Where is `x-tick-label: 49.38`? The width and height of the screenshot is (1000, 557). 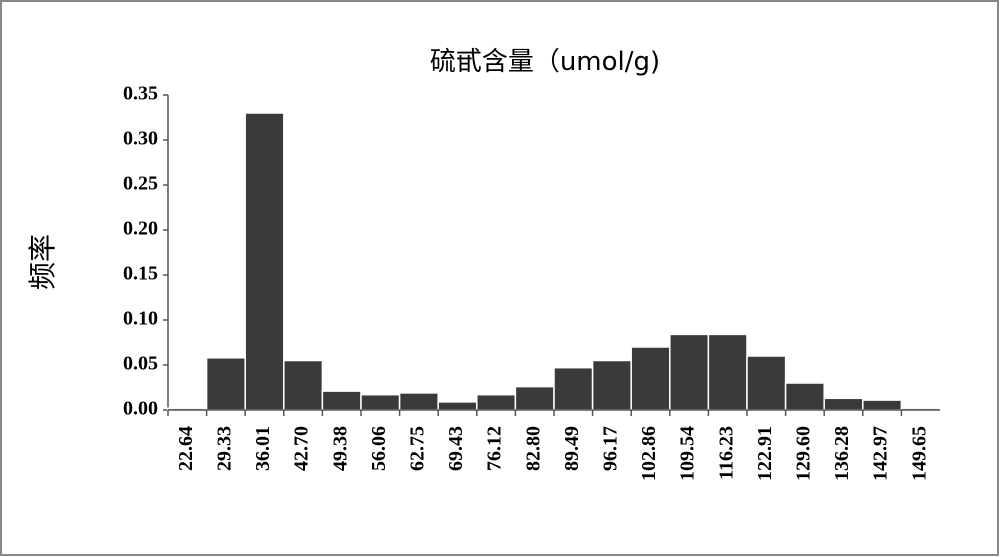
x-tick-label: 49.38 is located at coordinates (340, 448).